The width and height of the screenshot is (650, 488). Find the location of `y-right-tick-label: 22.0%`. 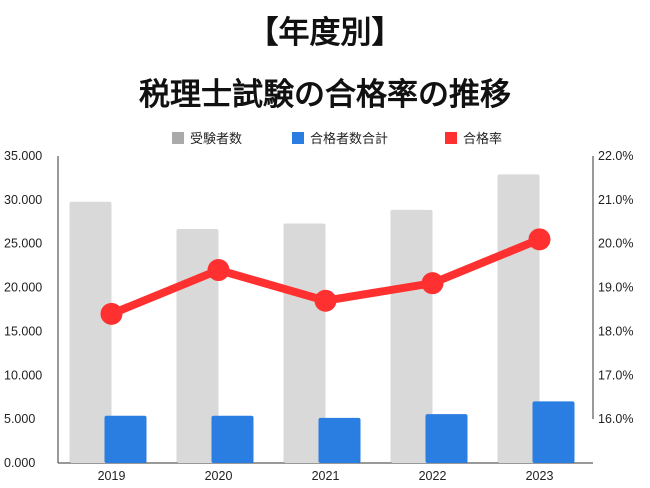

y-right-tick-label: 22.0% is located at coordinates (615, 156).